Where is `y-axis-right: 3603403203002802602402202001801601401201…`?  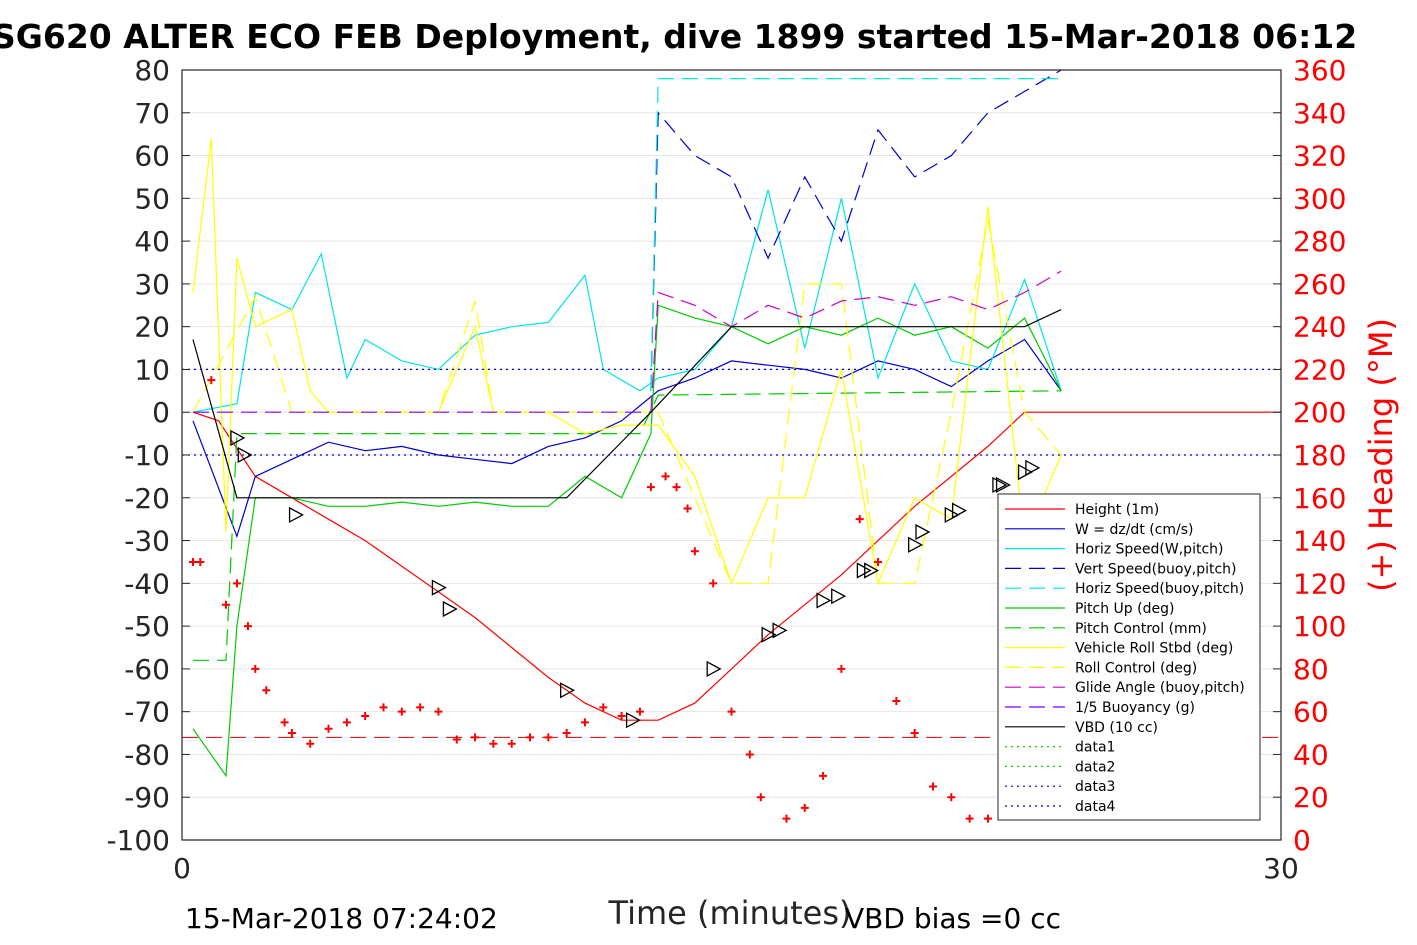
y-axis-right: 3603403203002802602402202001801601401201… is located at coordinates (1309, 455).